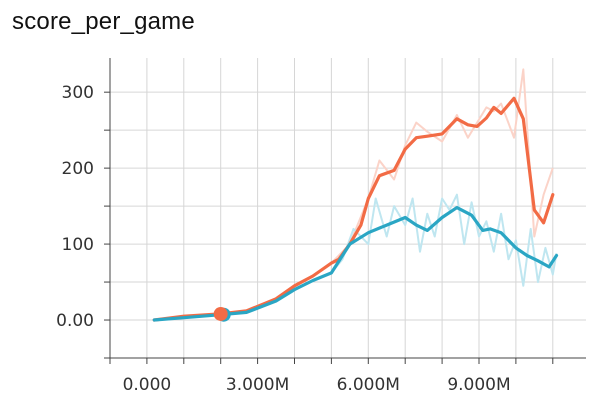 Image resolution: width=614 pixels, height=420 pixels. Describe the element at coordinates (78, 245) in the screenshot. I see `y-tick-label: 100` at that location.